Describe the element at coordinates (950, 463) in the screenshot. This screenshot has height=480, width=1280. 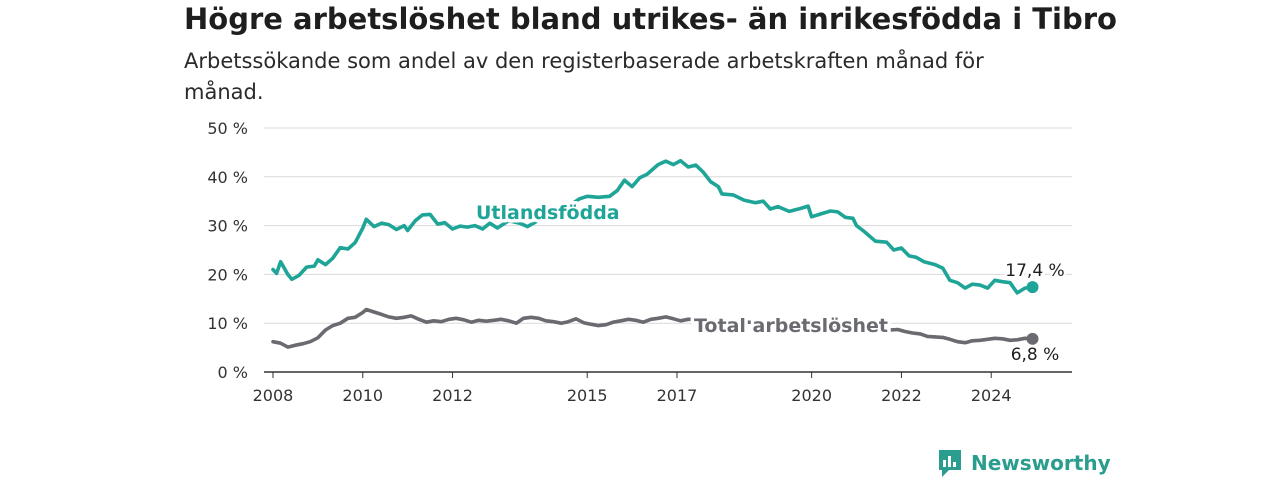
I see `newsworthy-logo-icon` at that location.